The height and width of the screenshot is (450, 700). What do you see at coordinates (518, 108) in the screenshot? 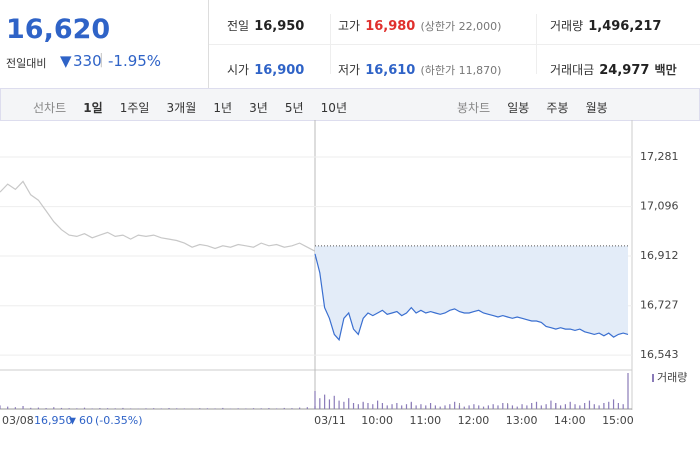
I see `tab: 일봉` at bounding box center [518, 108].